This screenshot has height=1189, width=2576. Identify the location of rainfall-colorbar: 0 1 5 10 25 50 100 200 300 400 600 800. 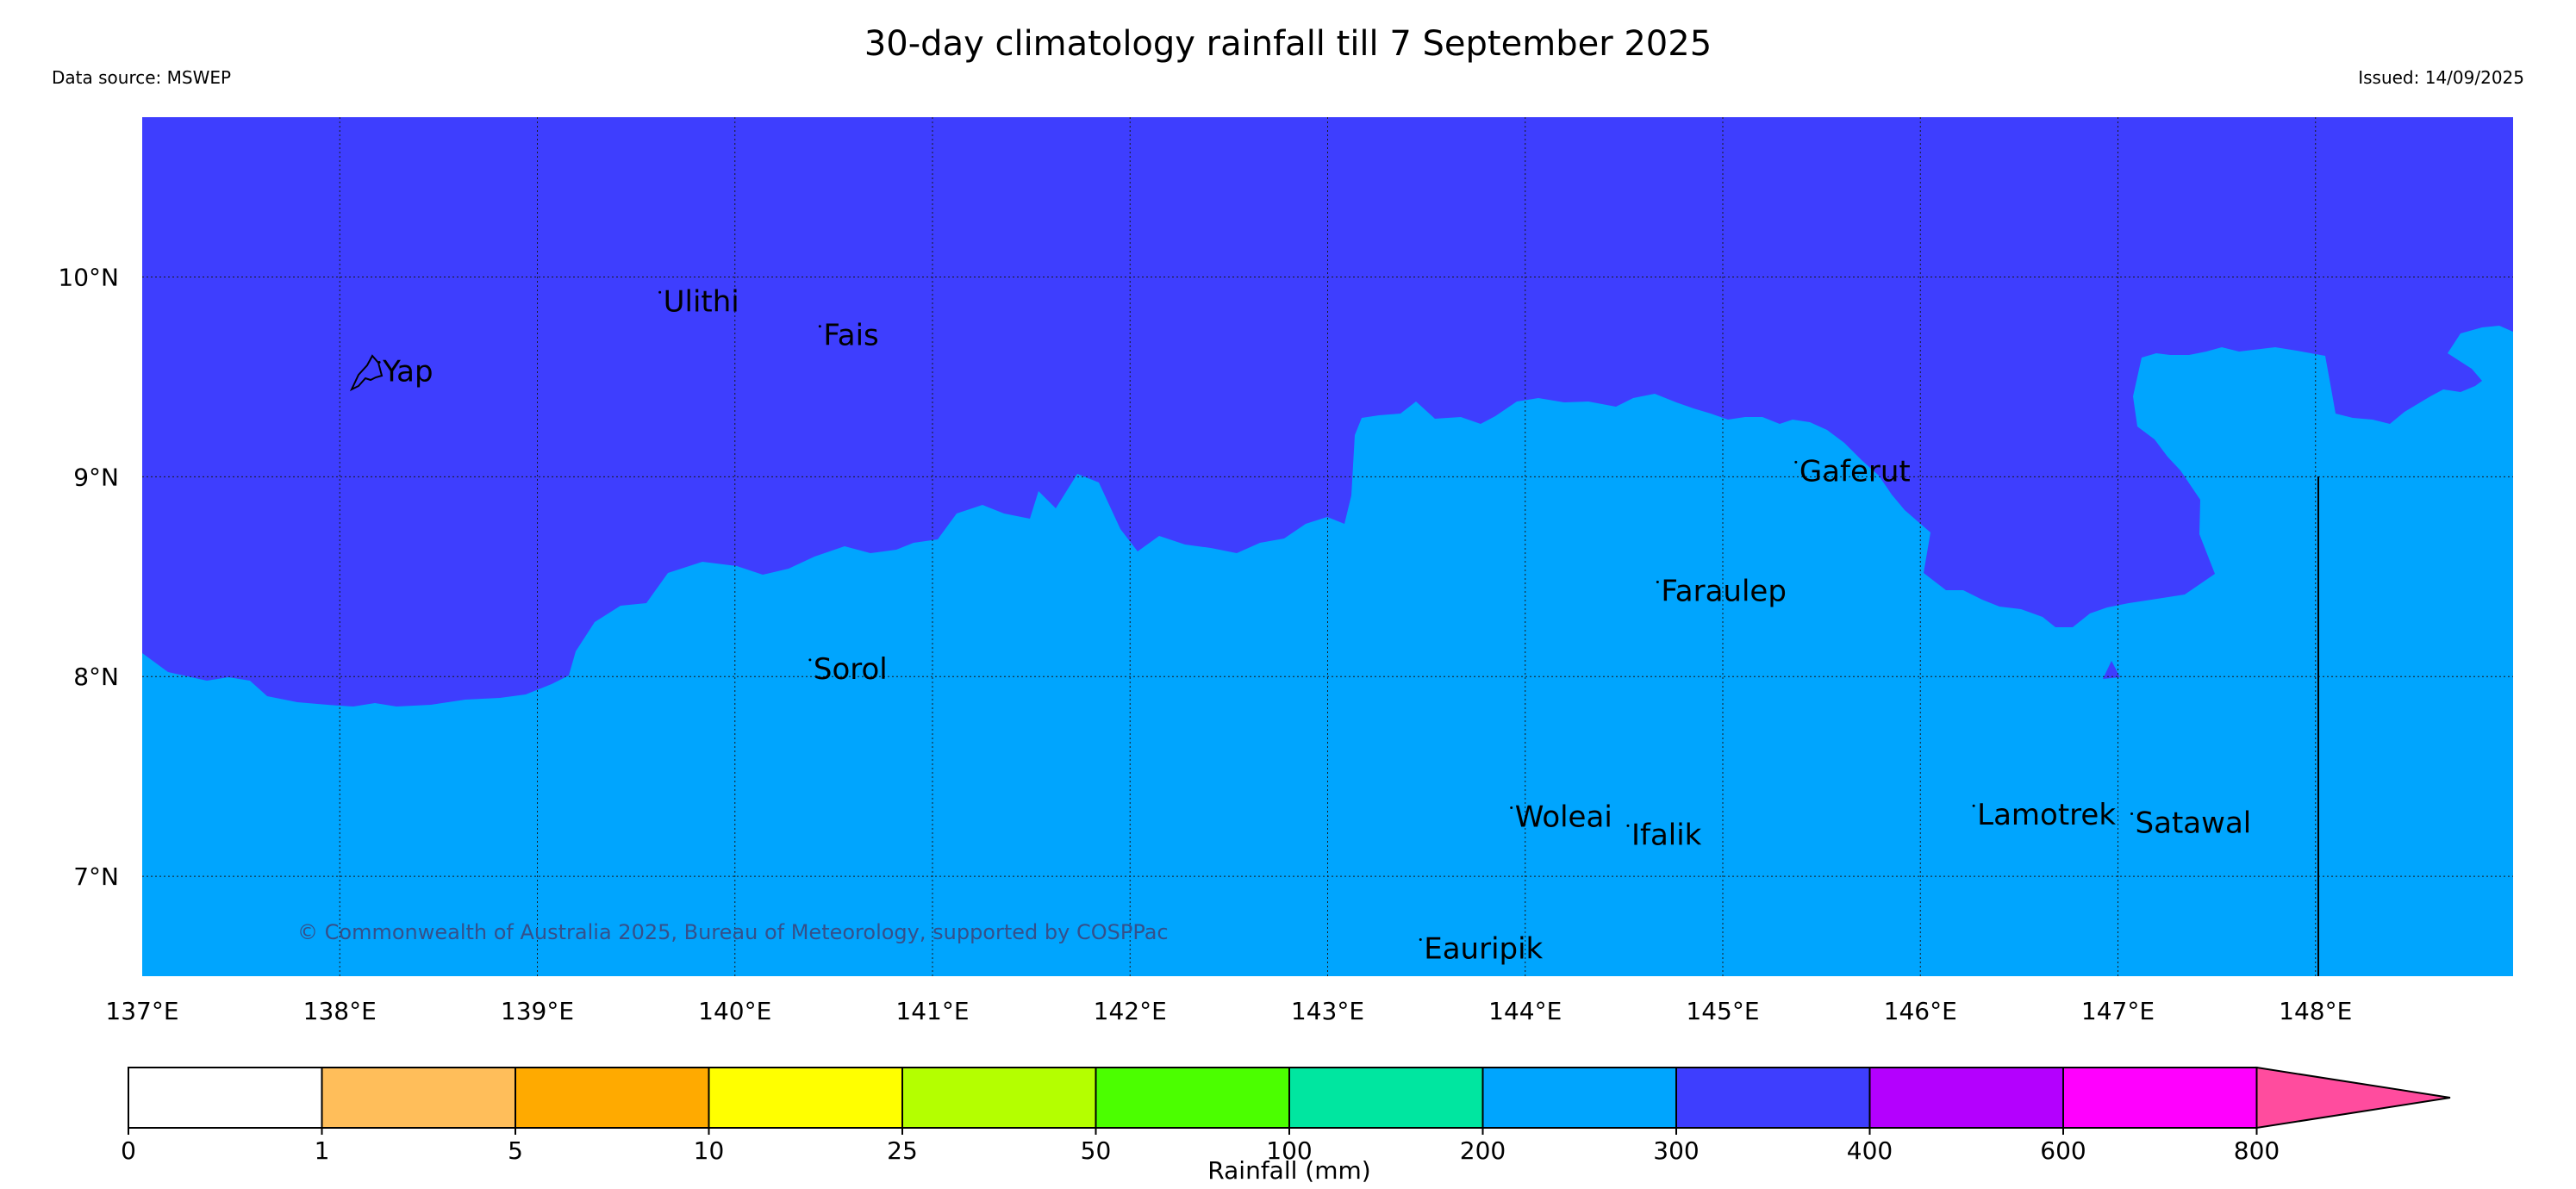
(1286, 1115).